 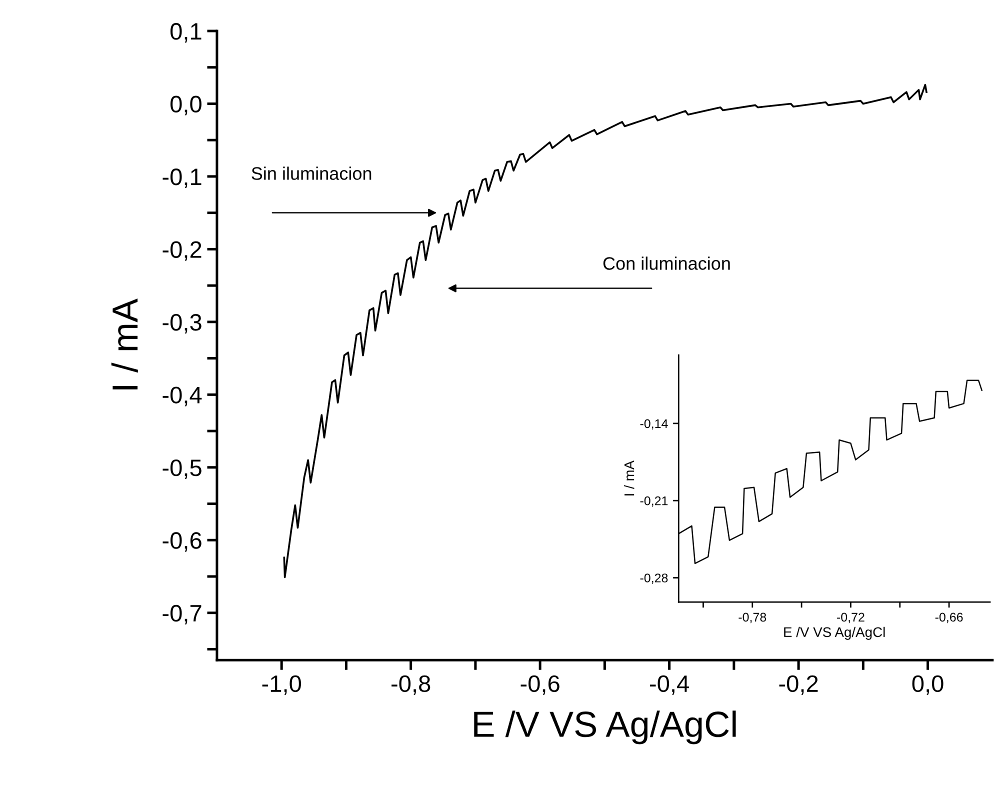 I want to click on y-tick-label: -0,21, so click(x=654, y=501).